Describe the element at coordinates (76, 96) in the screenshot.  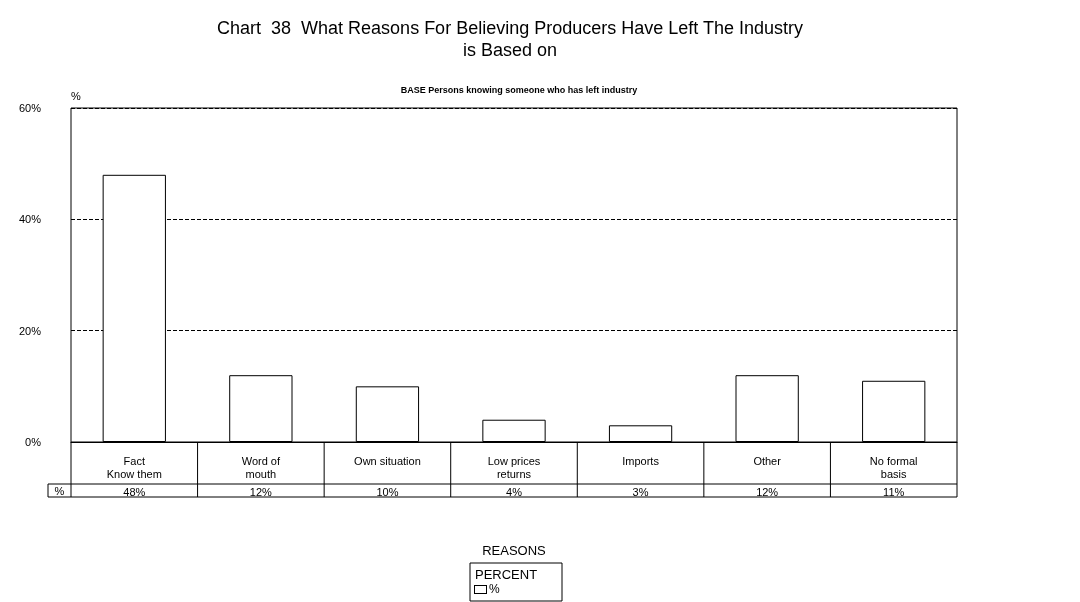
I see `y-axis-title: %` at that location.